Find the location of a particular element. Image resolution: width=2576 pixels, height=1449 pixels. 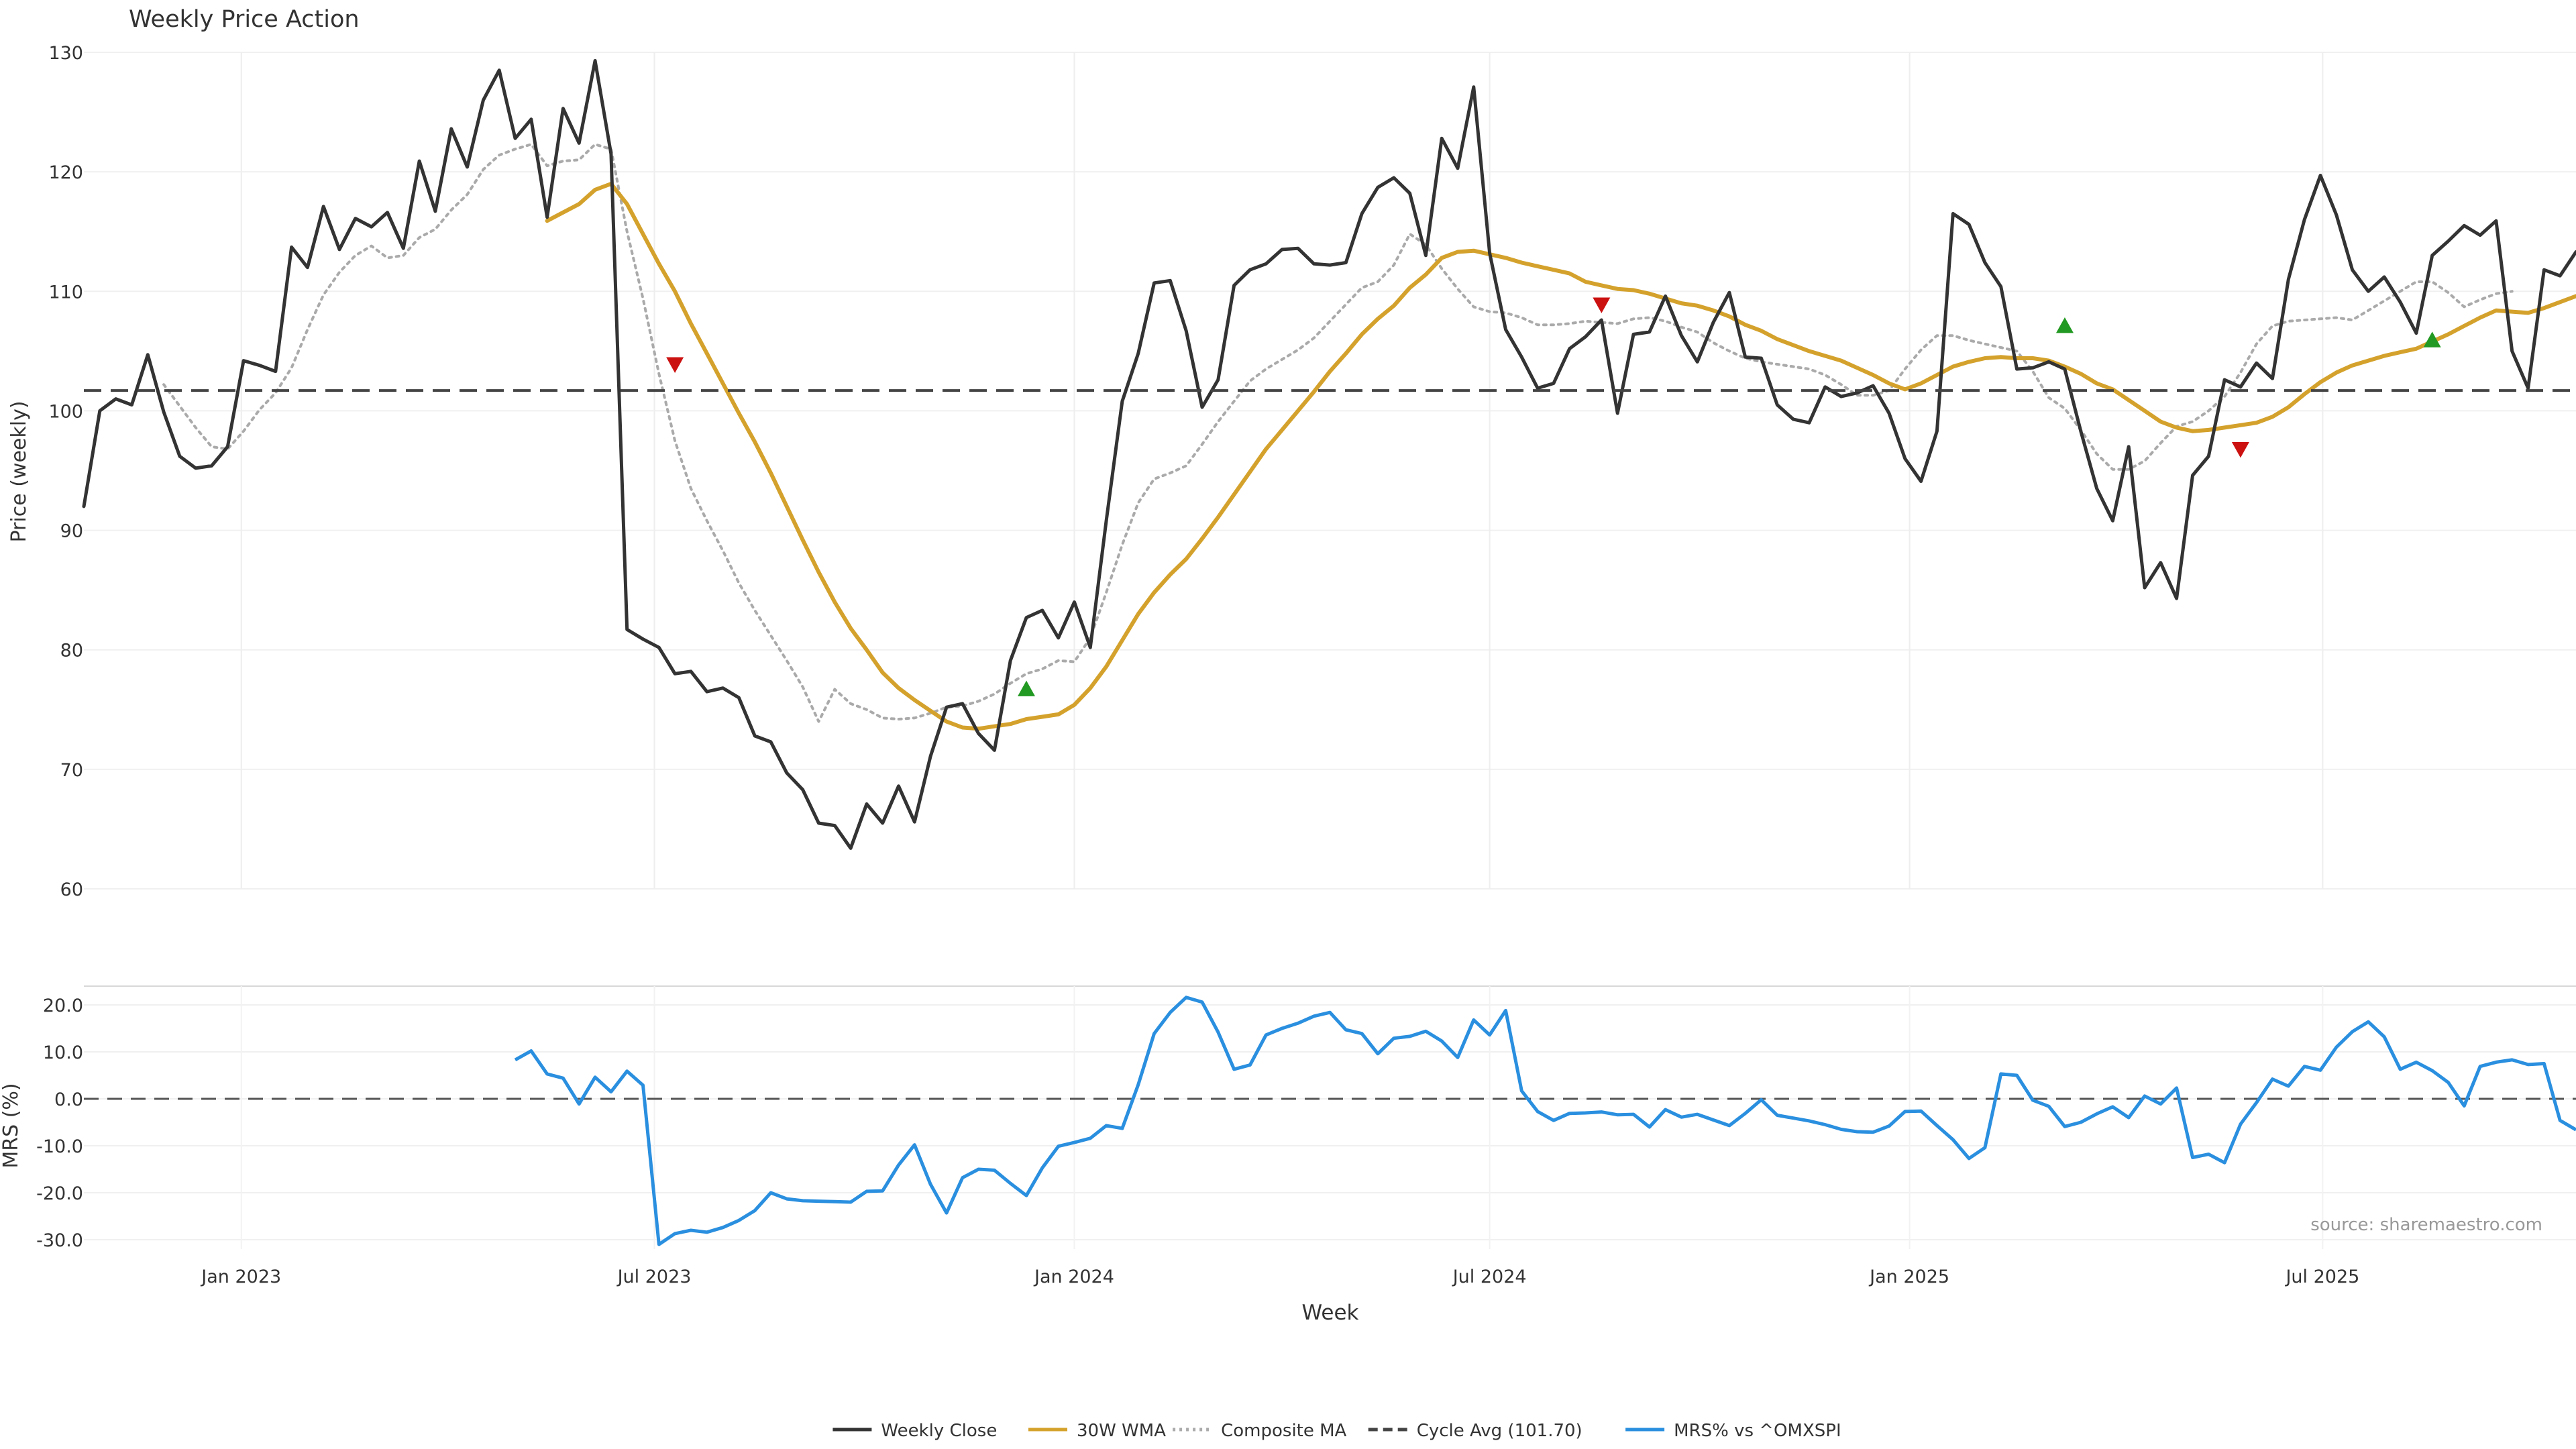

price-y-tick-label: 60 is located at coordinates (71, 889).